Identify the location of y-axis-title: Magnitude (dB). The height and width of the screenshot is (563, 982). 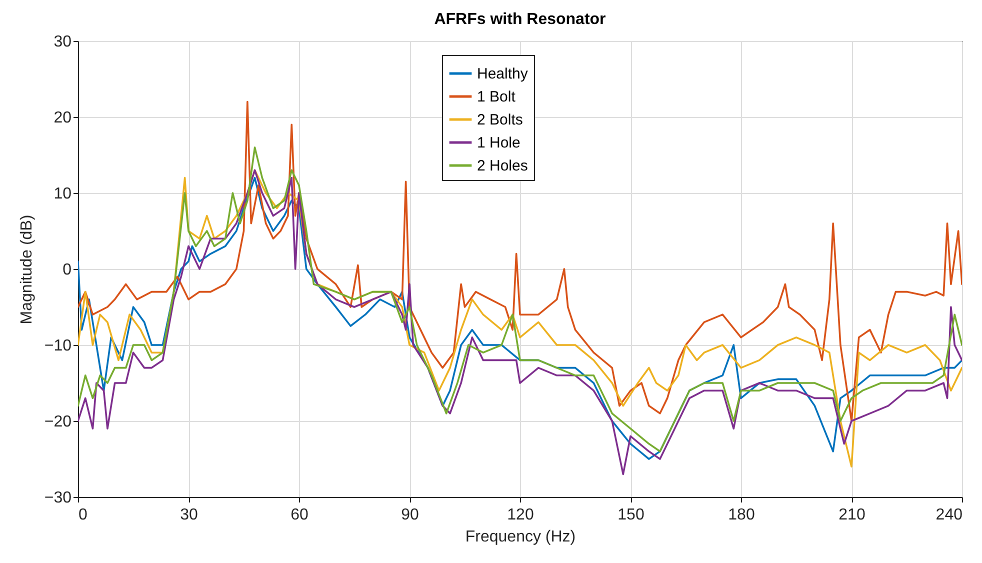
(27, 269).